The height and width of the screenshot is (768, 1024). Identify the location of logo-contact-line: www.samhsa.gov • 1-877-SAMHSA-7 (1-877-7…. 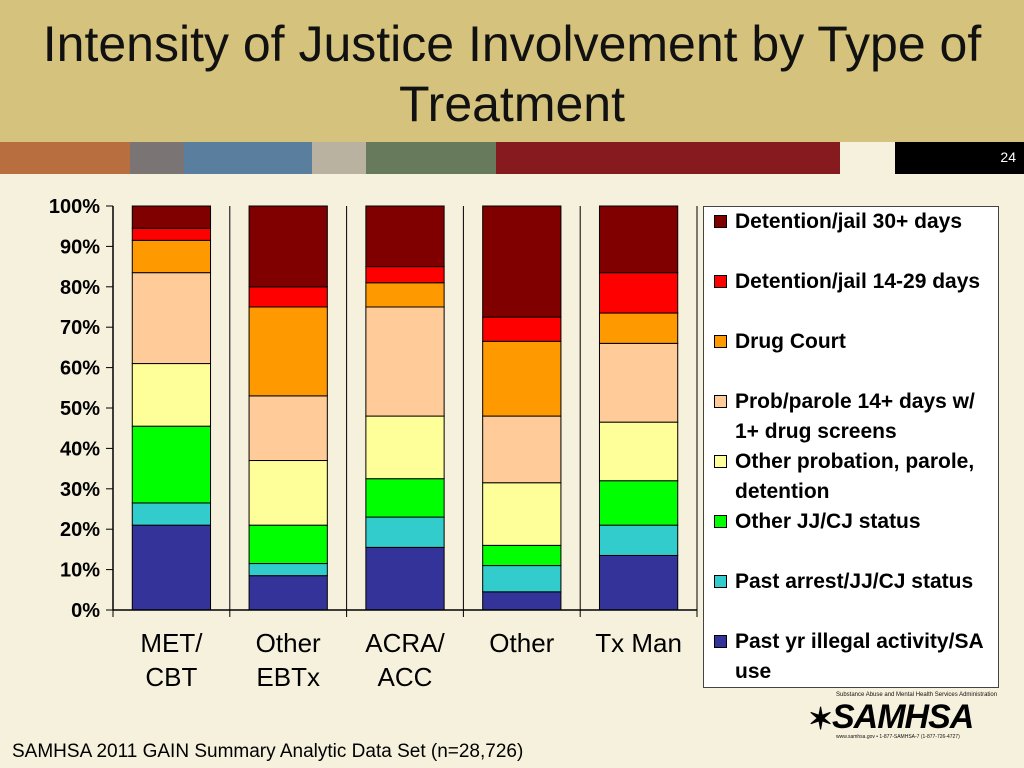
(898, 737).